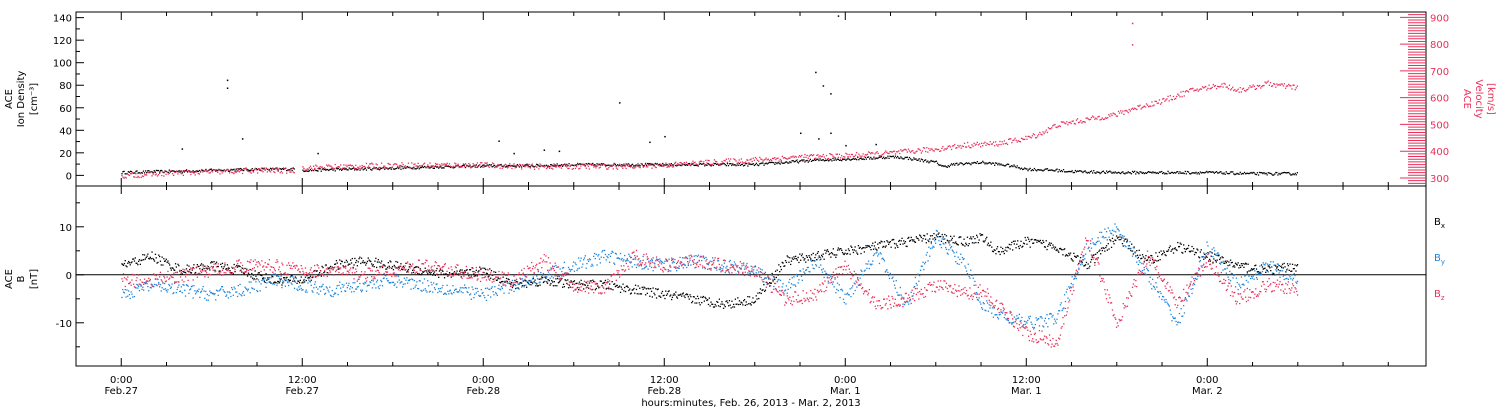 The width and height of the screenshot is (1500, 410). Describe the element at coordinates (1439, 259) in the screenshot. I see `legend-by: By` at that location.